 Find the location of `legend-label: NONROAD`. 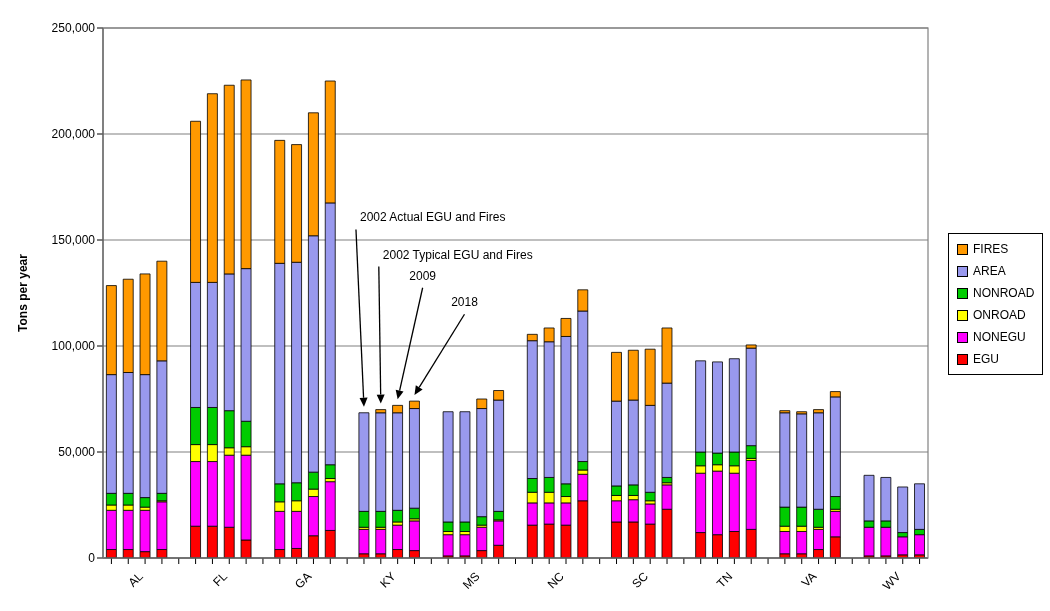

legend-label: NONROAD is located at coordinates (1004, 293).